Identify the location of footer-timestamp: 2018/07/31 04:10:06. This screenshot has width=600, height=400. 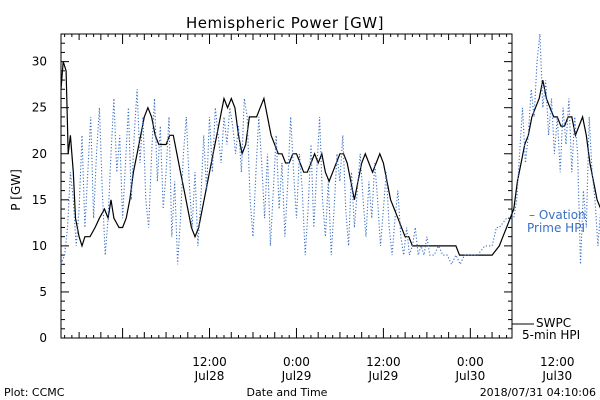
(538, 392).